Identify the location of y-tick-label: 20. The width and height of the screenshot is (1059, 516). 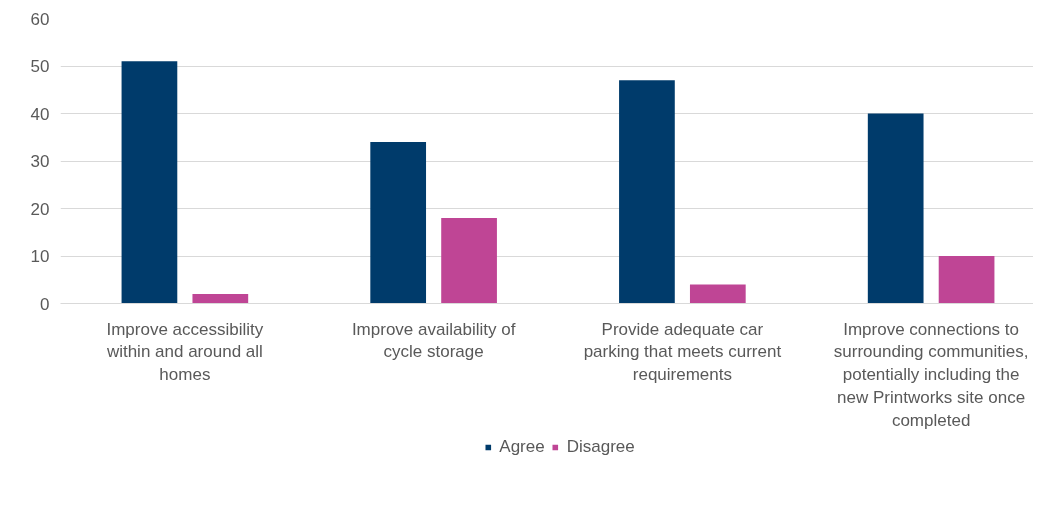
(40, 209).